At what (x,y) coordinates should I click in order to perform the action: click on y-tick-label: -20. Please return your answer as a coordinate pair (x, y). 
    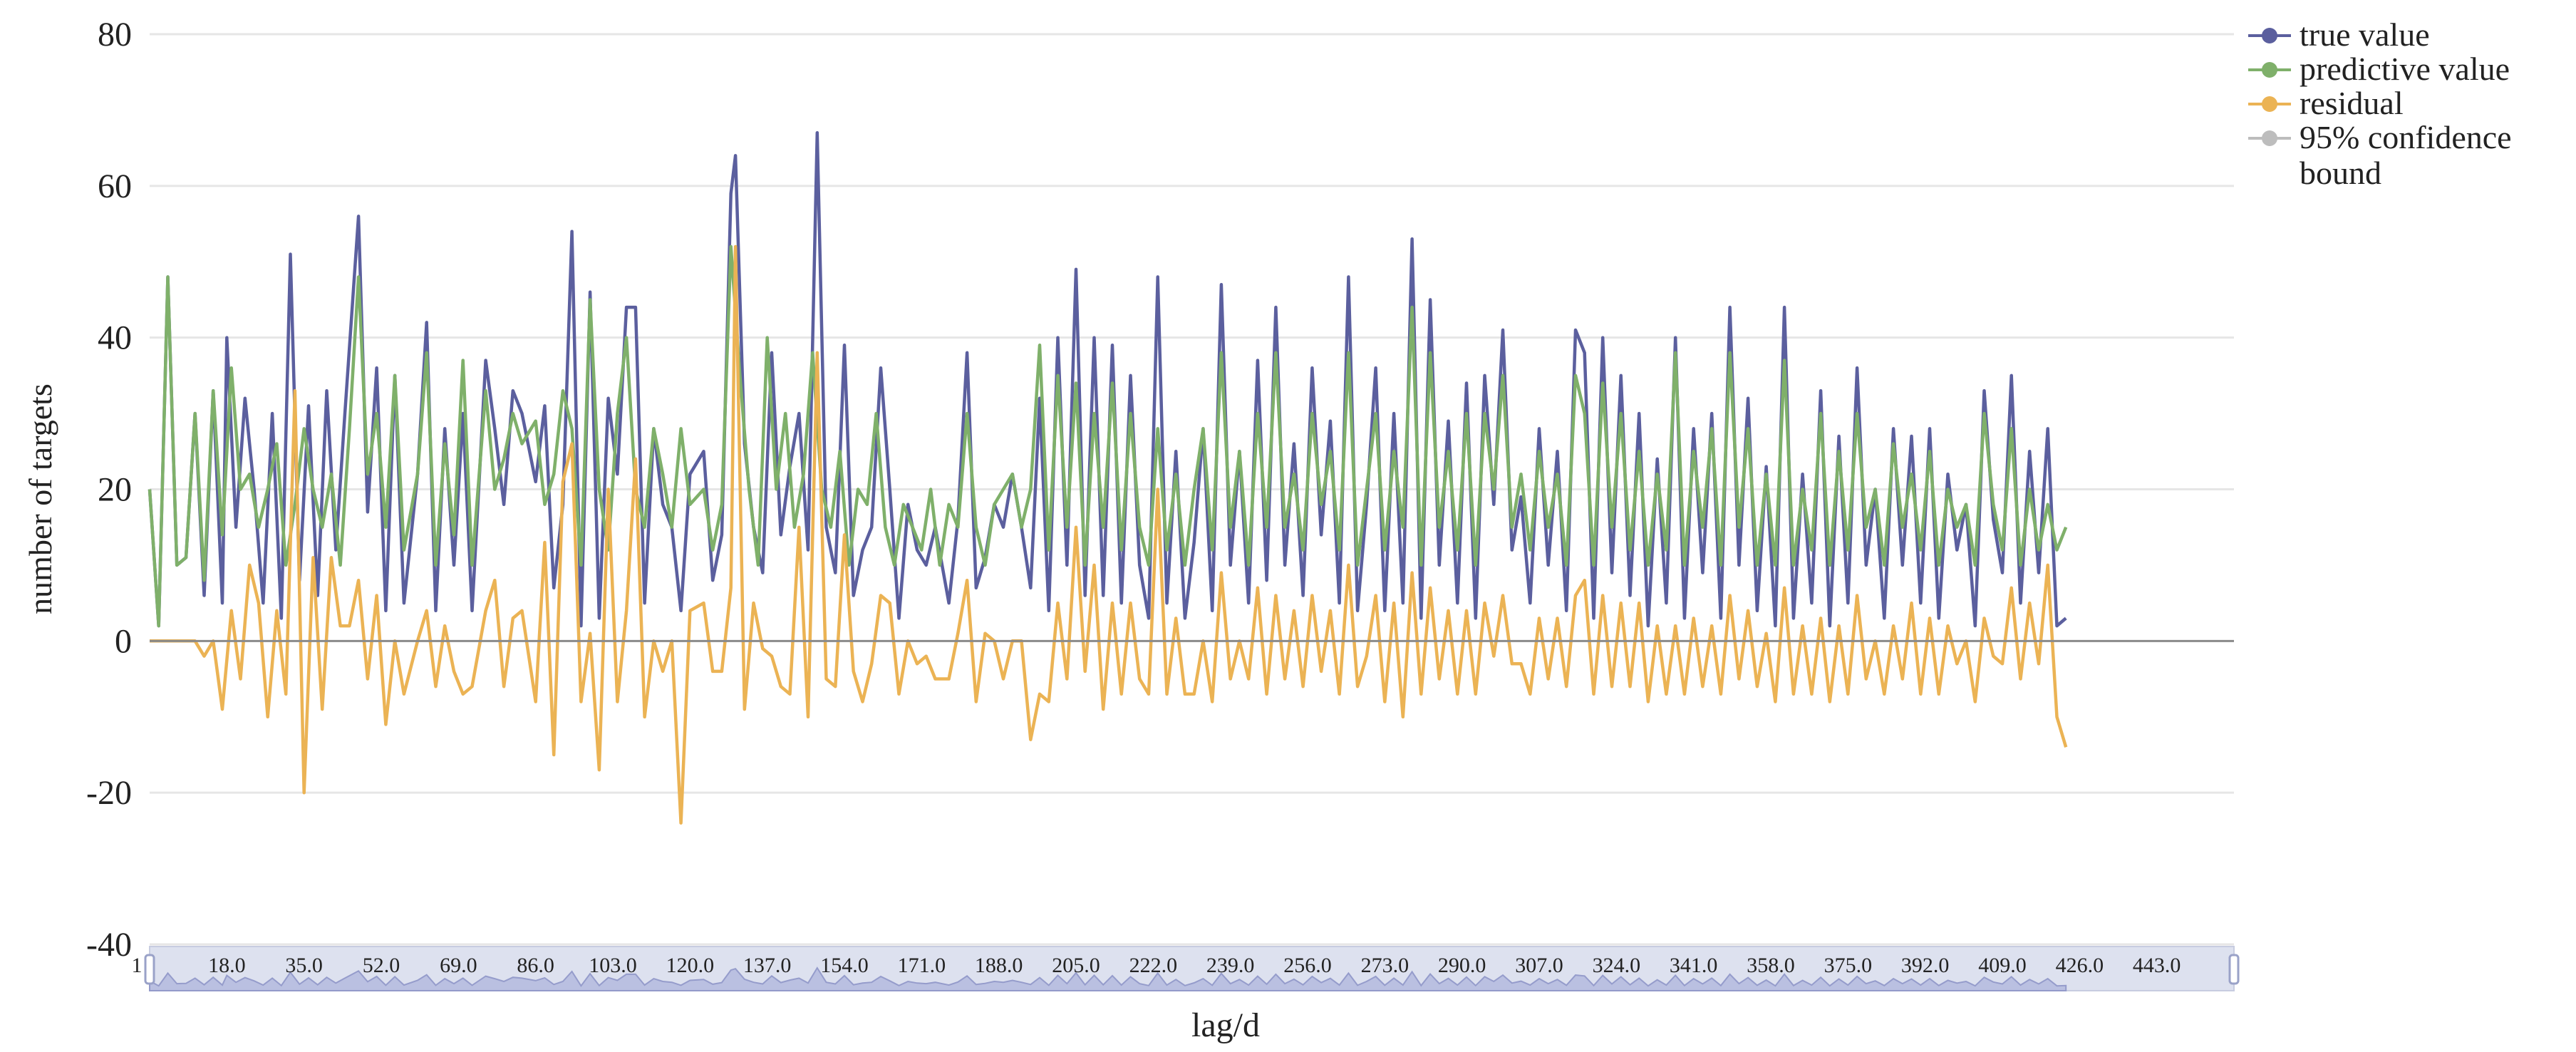
    Looking at the image, I should click on (109, 793).